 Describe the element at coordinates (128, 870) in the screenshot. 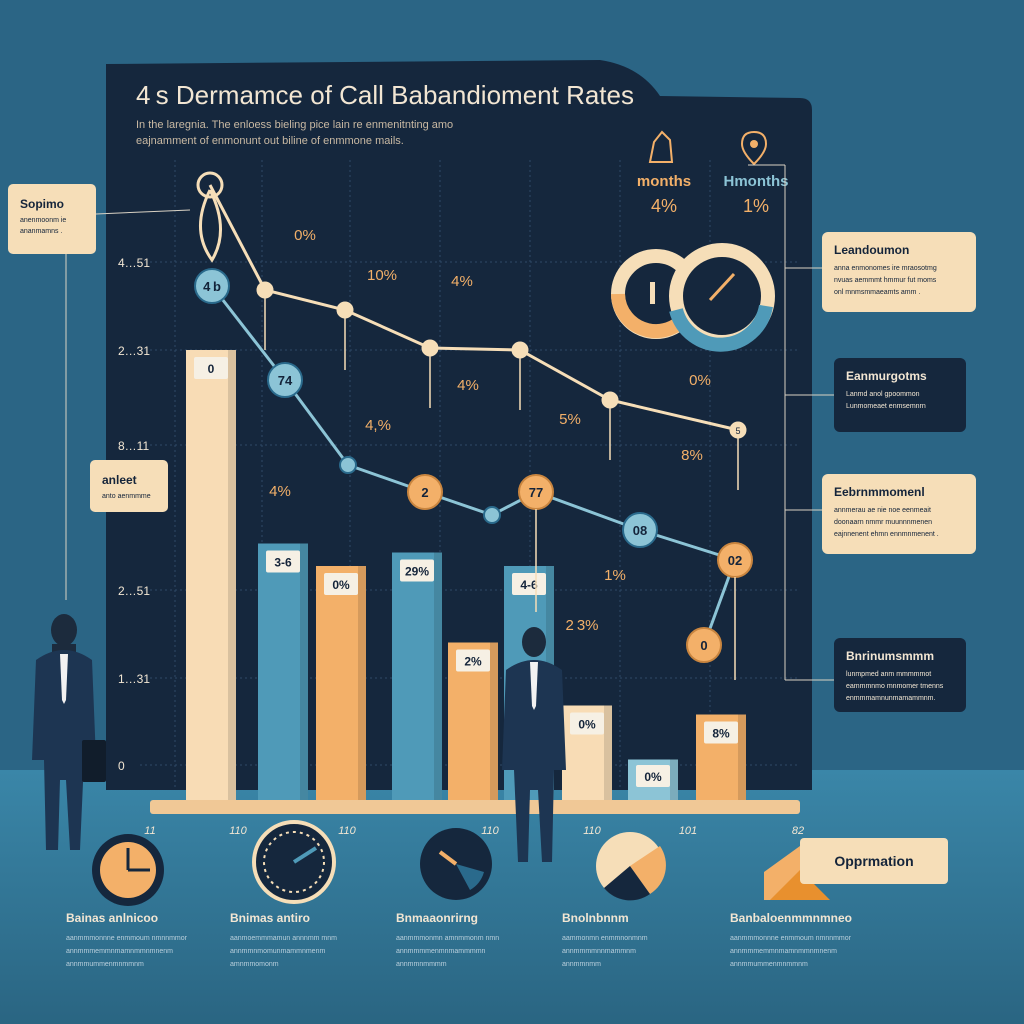

I see `clock-icon` at that location.